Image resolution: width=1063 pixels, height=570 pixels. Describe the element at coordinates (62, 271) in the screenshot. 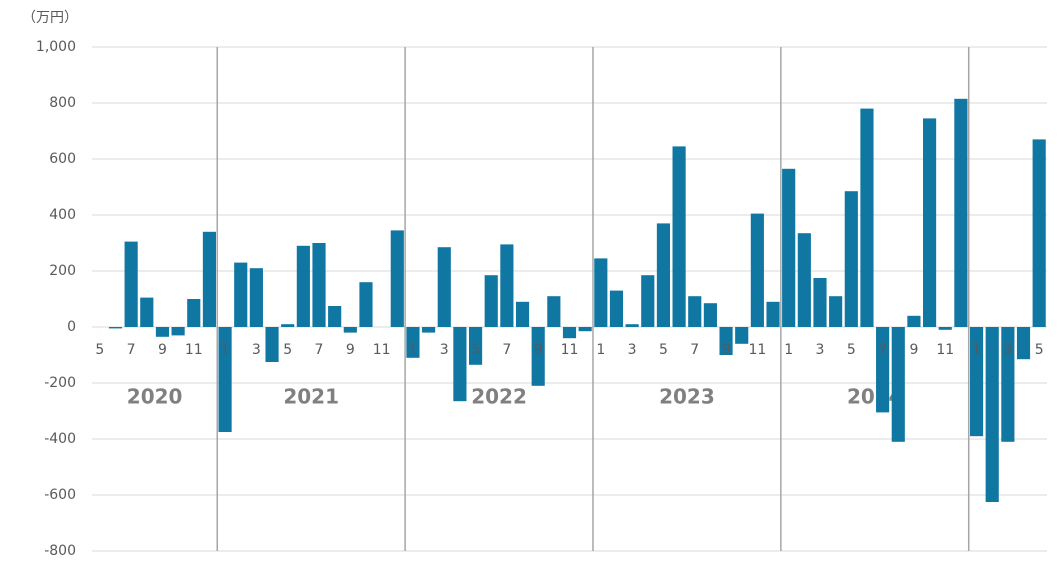

I see `y-tick-label: 200` at that location.